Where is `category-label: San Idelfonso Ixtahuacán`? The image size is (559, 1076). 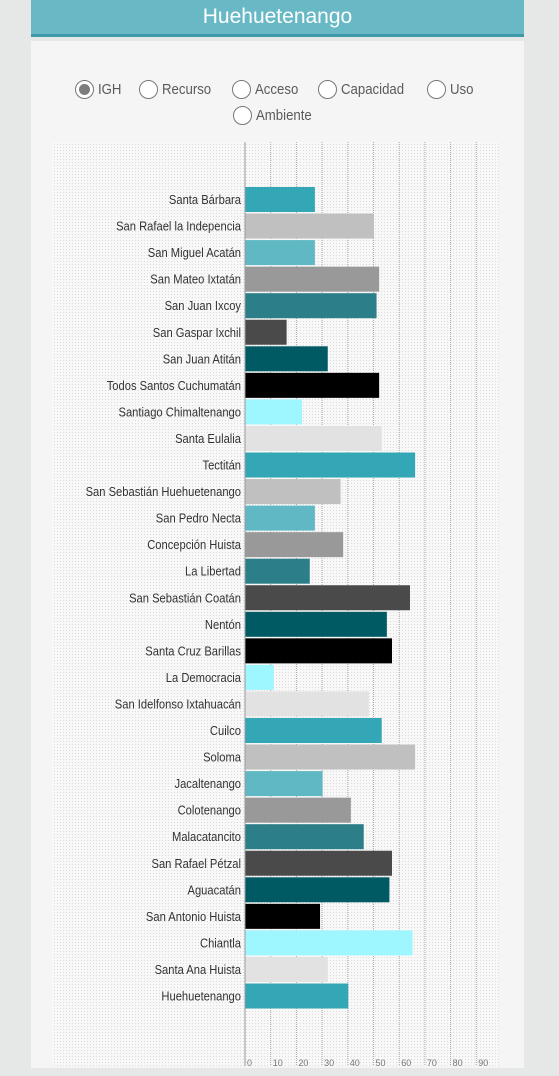 category-label: San Idelfonso Ixtahuacán is located at coordinates (178, 703).